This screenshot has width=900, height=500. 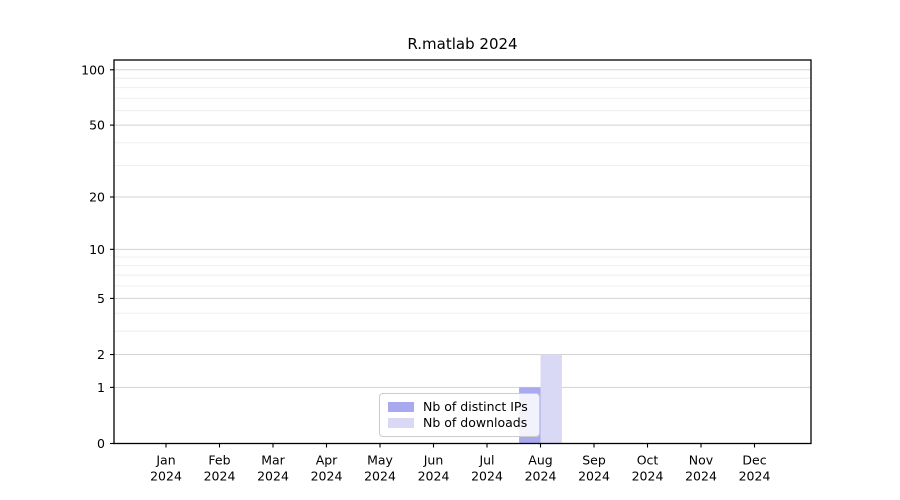 What do you see at coordinates (486, 460) in the screenshot?
I see `x-tick-label-month: Jul` at bounding box center [486, 460].